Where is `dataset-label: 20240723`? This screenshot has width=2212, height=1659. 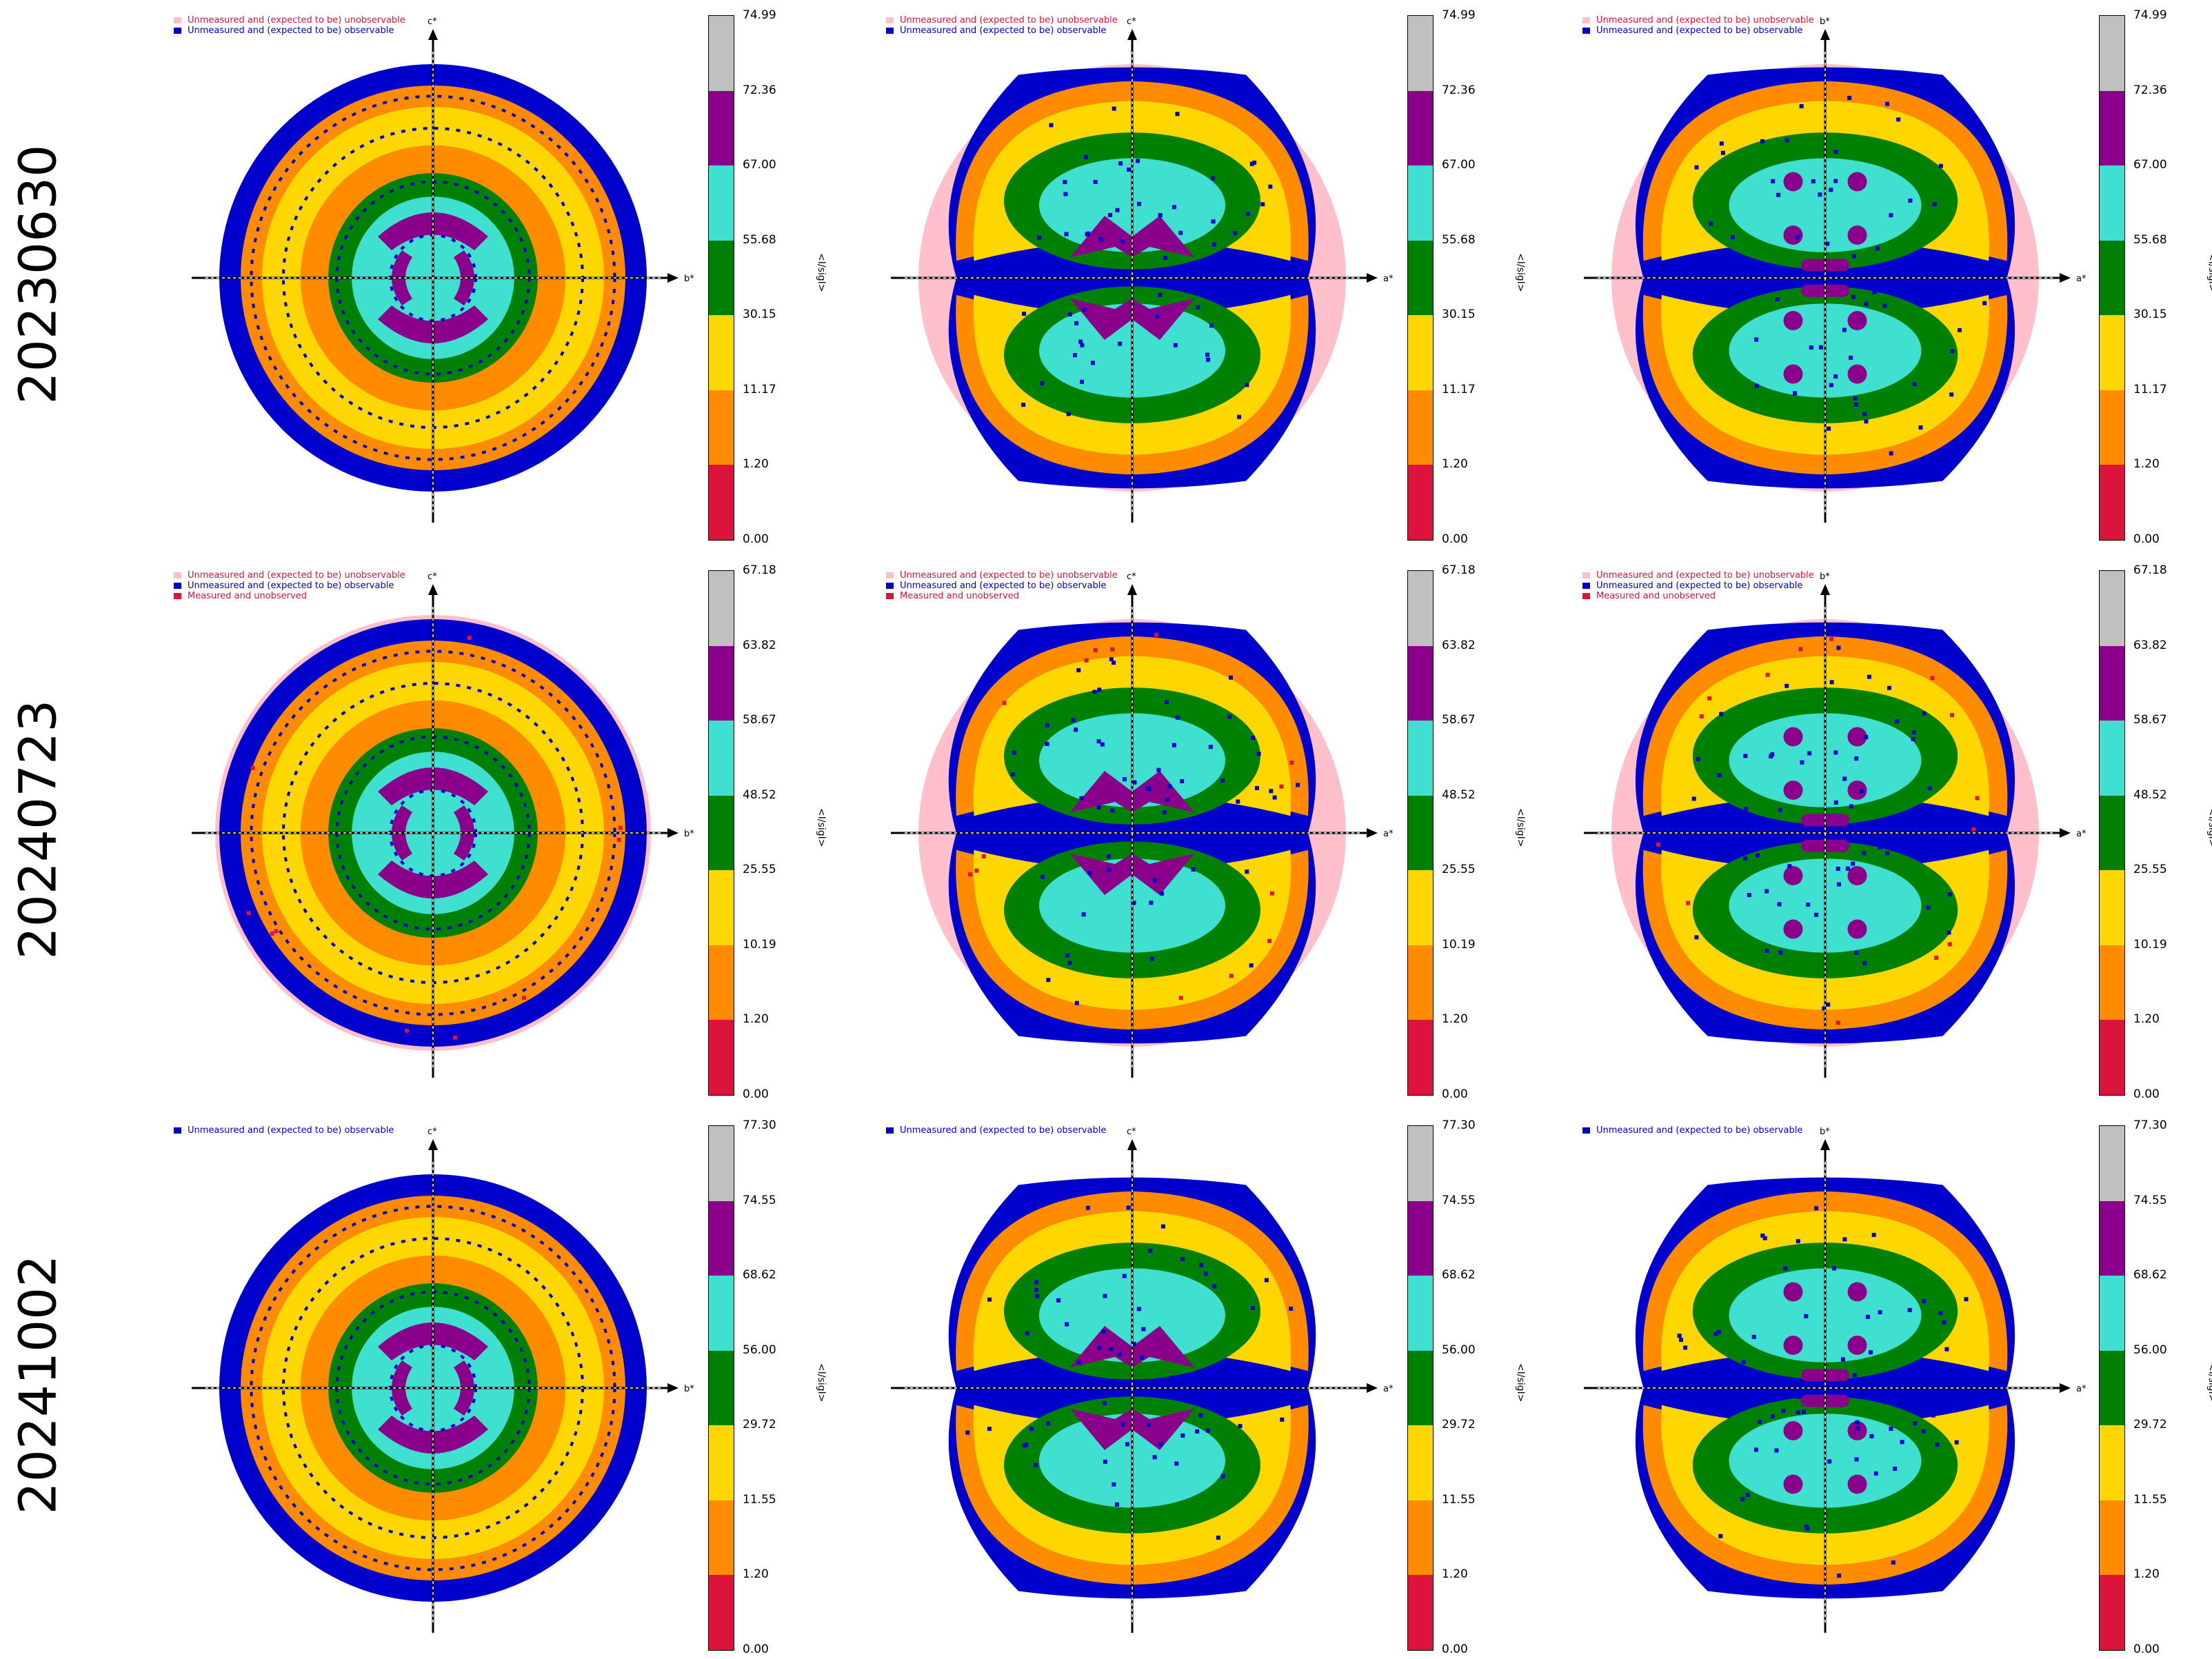 dataset-label: 20240723 is located at coordinates (38, 829).